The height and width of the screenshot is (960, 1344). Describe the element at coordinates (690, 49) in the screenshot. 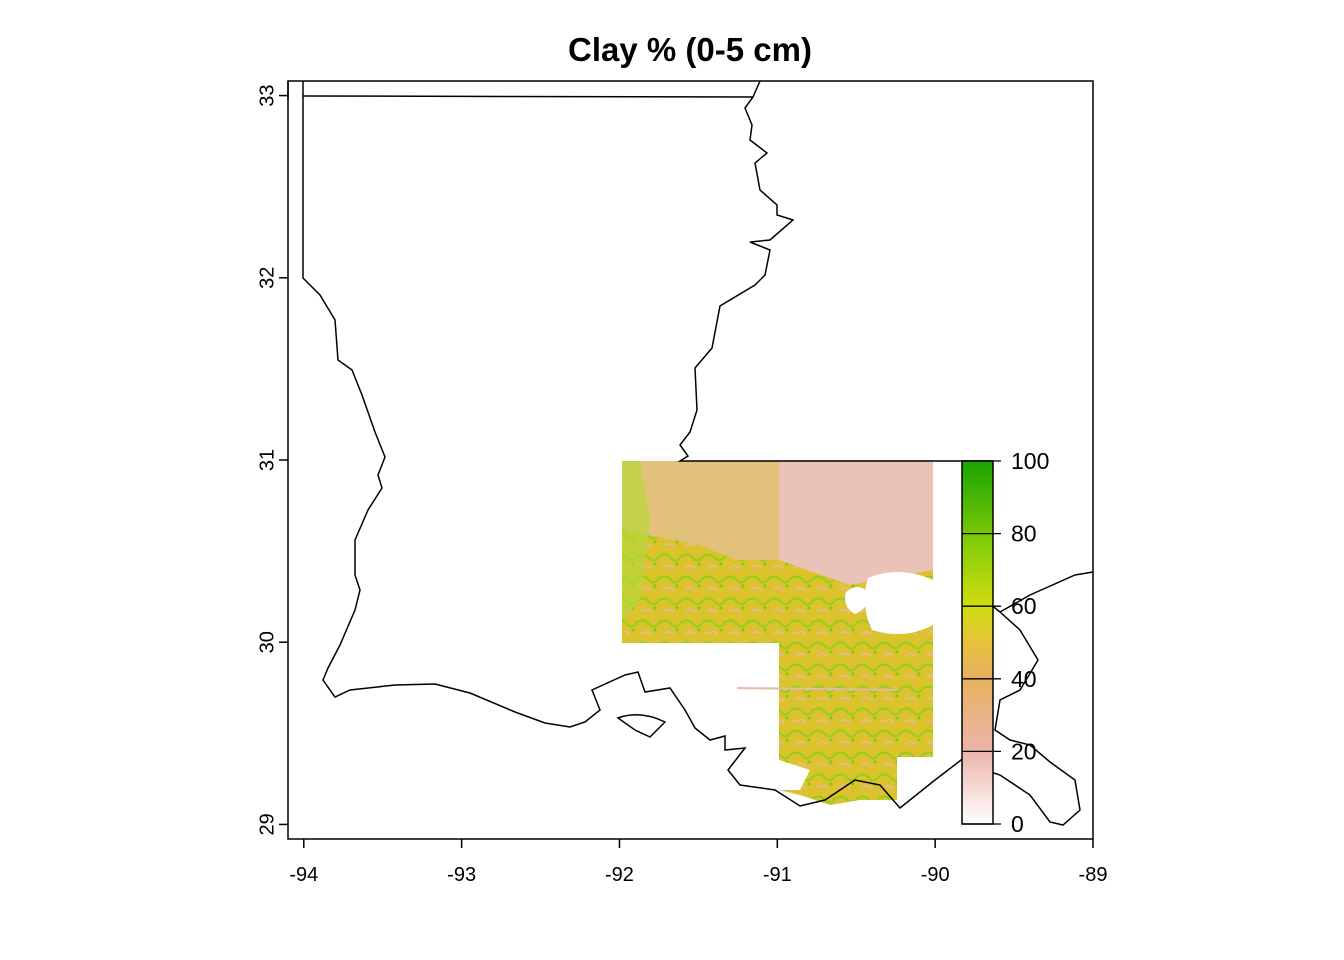

I see `map-title: Clay % (0-5 cm)` at that location.